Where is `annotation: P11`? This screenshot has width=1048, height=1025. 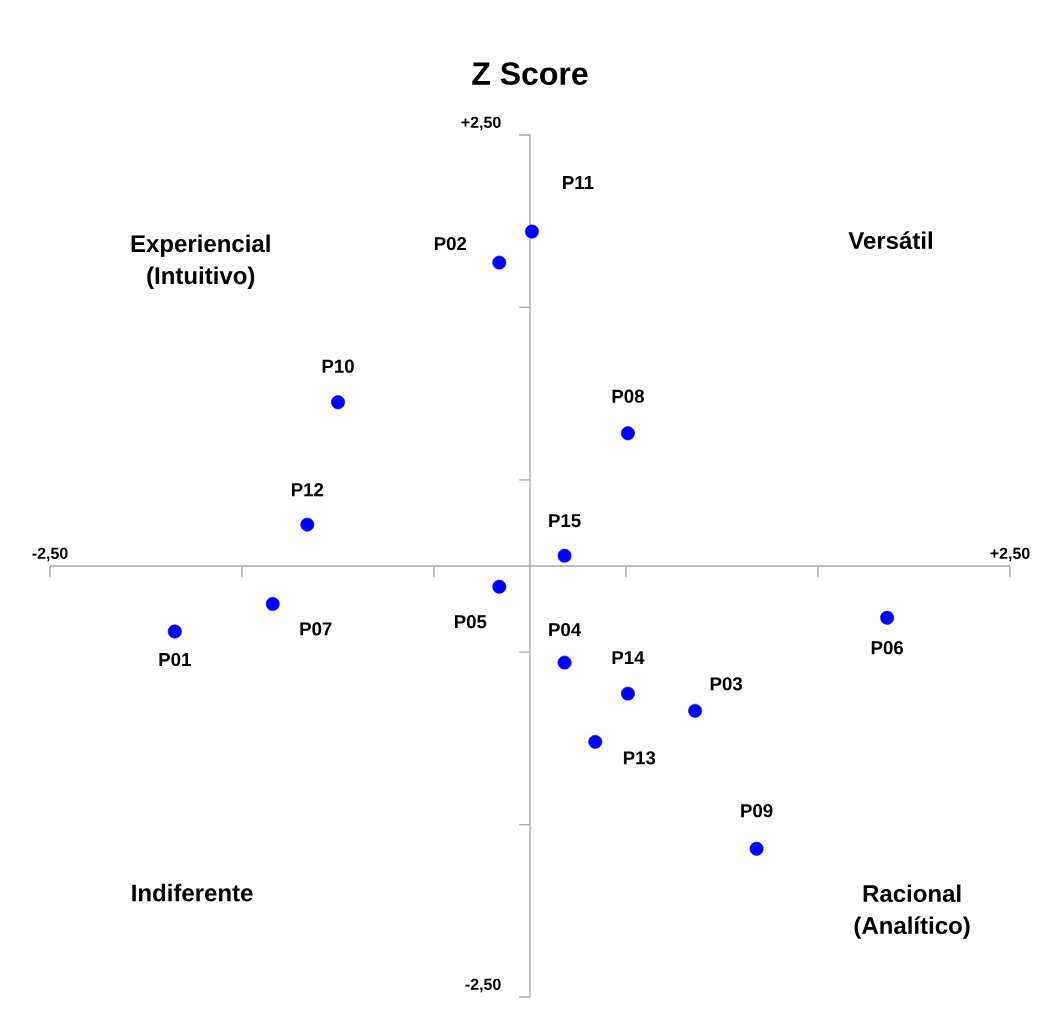 annotation: P11 is located at coordinates (578, 182).